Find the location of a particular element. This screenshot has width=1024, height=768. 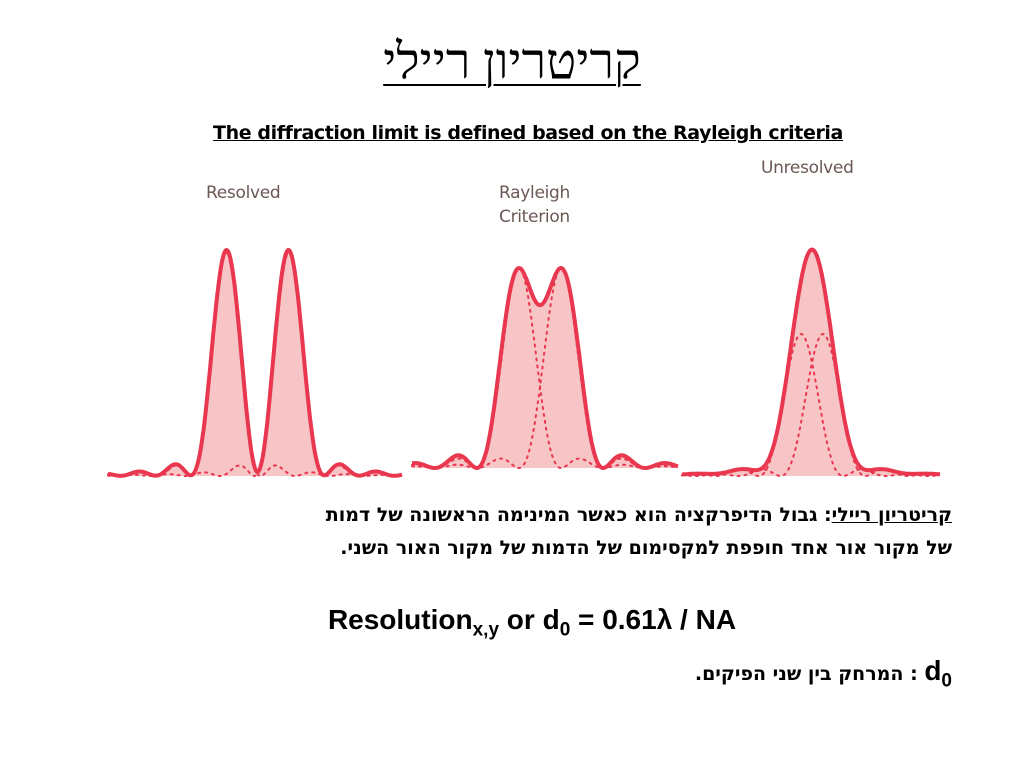

d0-text: המרחק בין שני הפיקים. is located at coordinates (799, 674).